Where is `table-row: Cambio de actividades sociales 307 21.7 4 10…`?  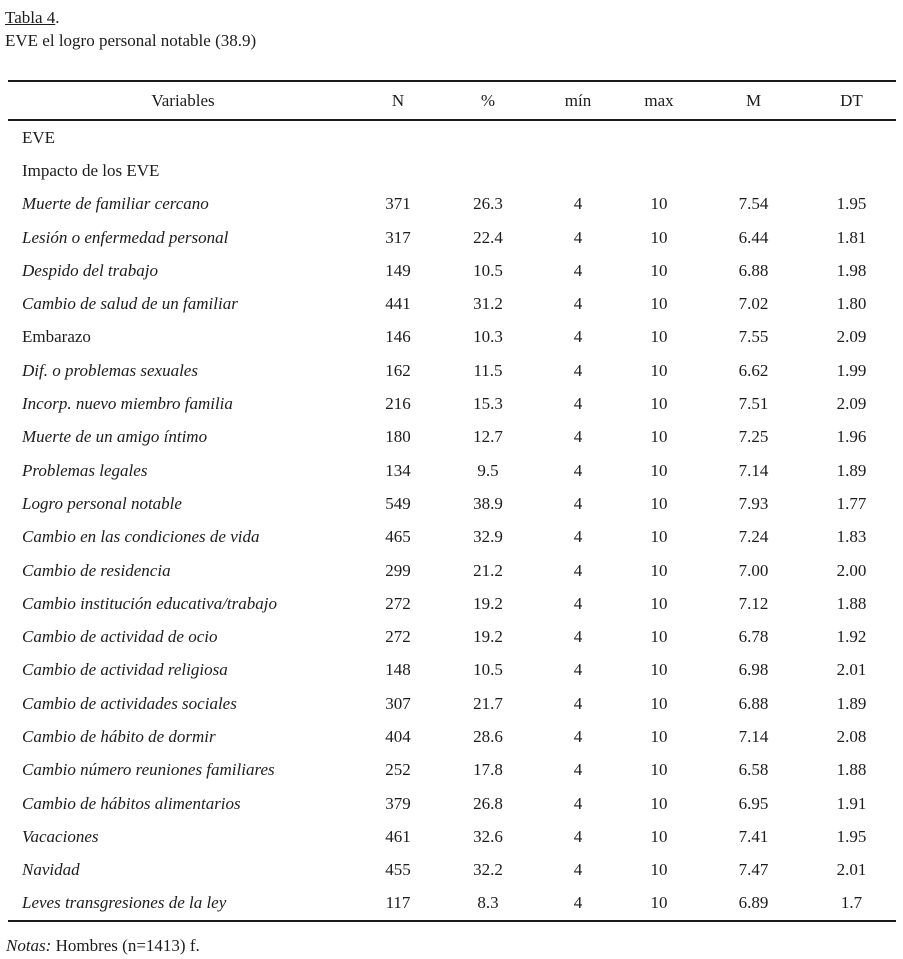
table-row: Cambio de actividades sociales 307 21.7 4 10… is located at coordinates (452, 703).